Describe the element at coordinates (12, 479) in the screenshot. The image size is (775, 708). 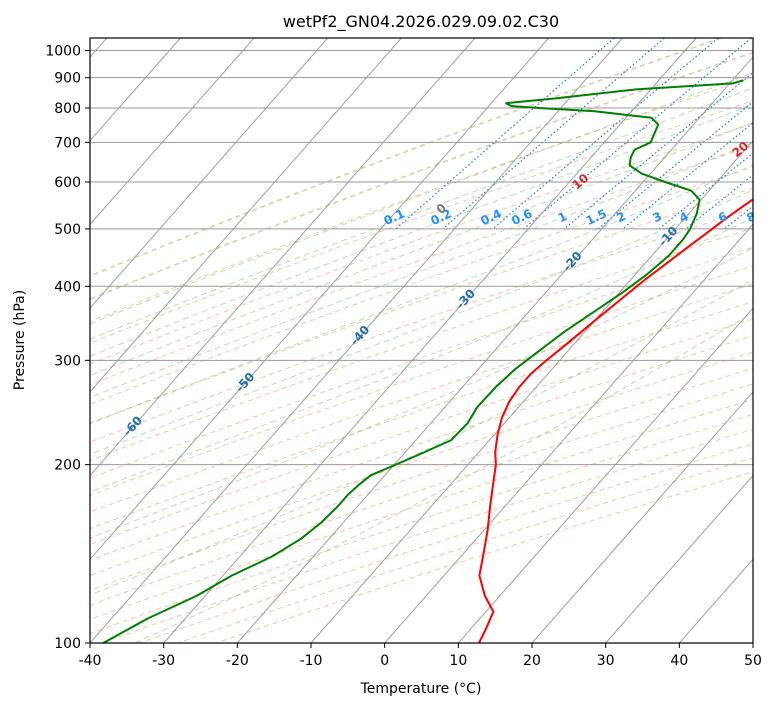
I see `isotherm-label: -70` at that location.